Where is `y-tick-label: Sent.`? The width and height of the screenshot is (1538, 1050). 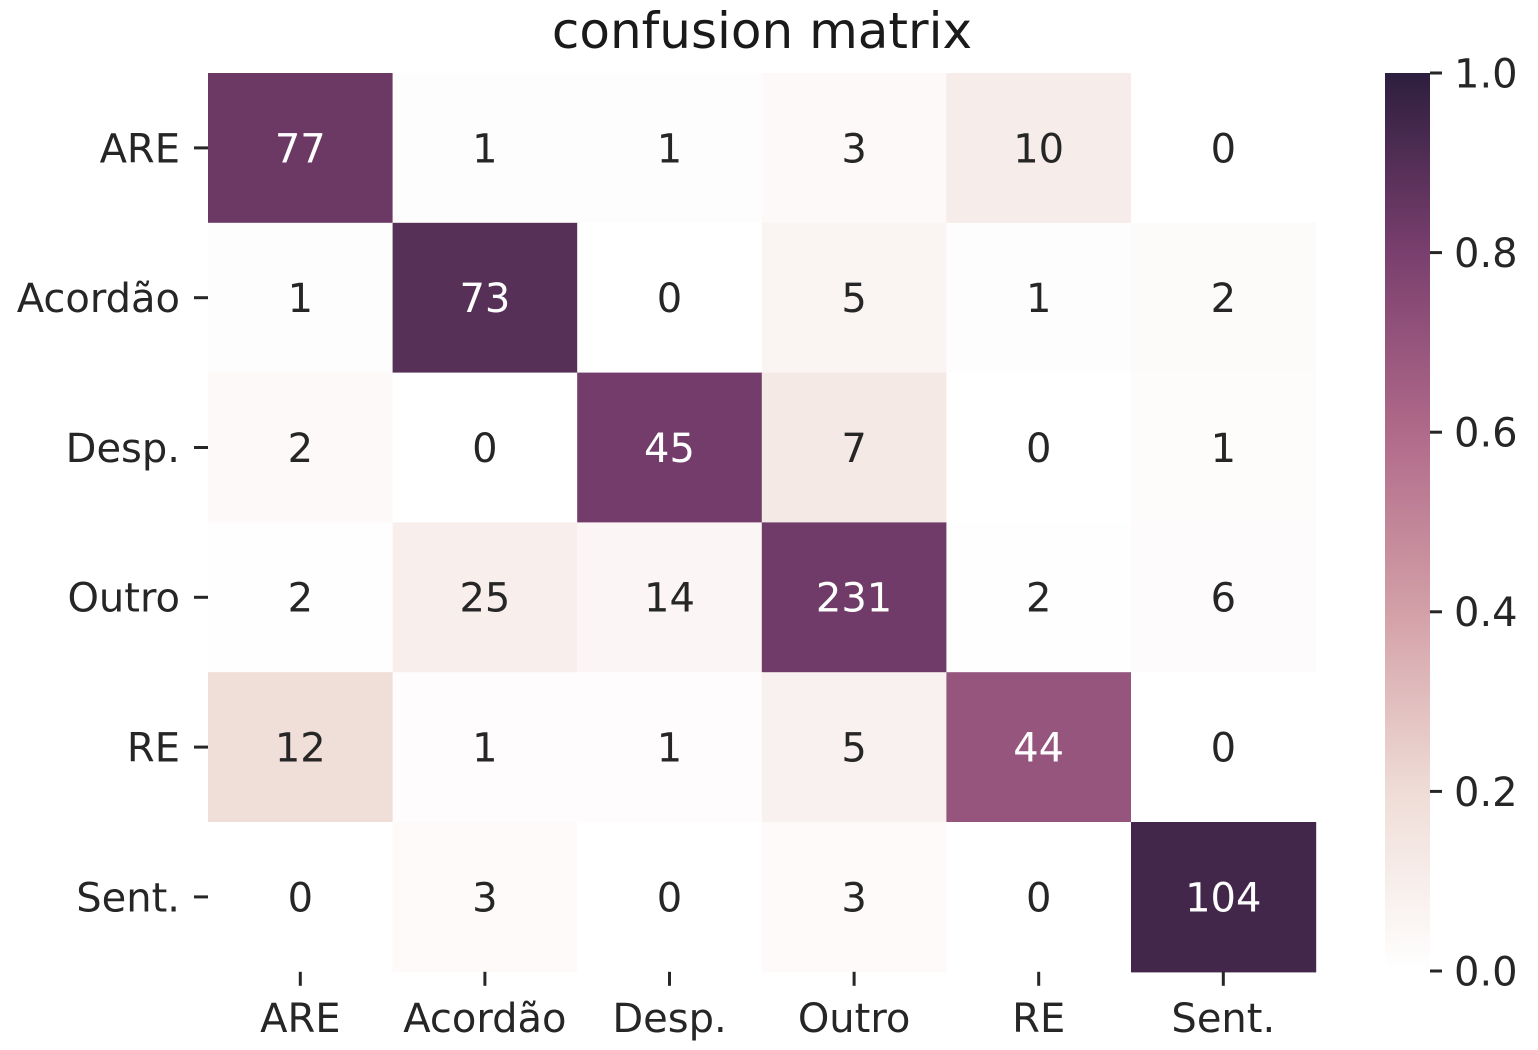
y-tick-label: Sent. is located at coordinates (128, 898).